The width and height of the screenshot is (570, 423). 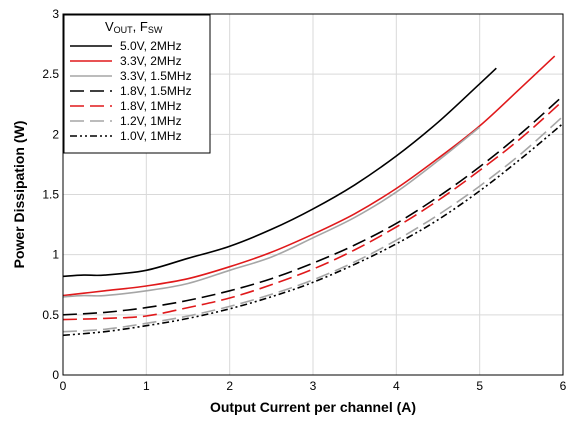 I want to click on x-tick-label: 5, so click(x=479, y=386).